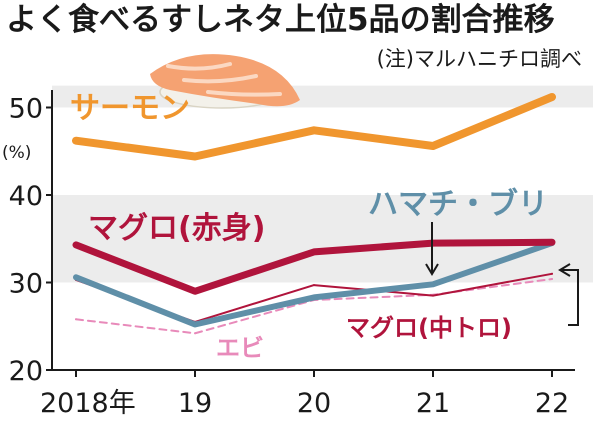 The image size is (593, 424). What do you see at coordinates (26, 371) in the screenshot?
I see `y-tick-label: 20` at bounding box center [26, 371].